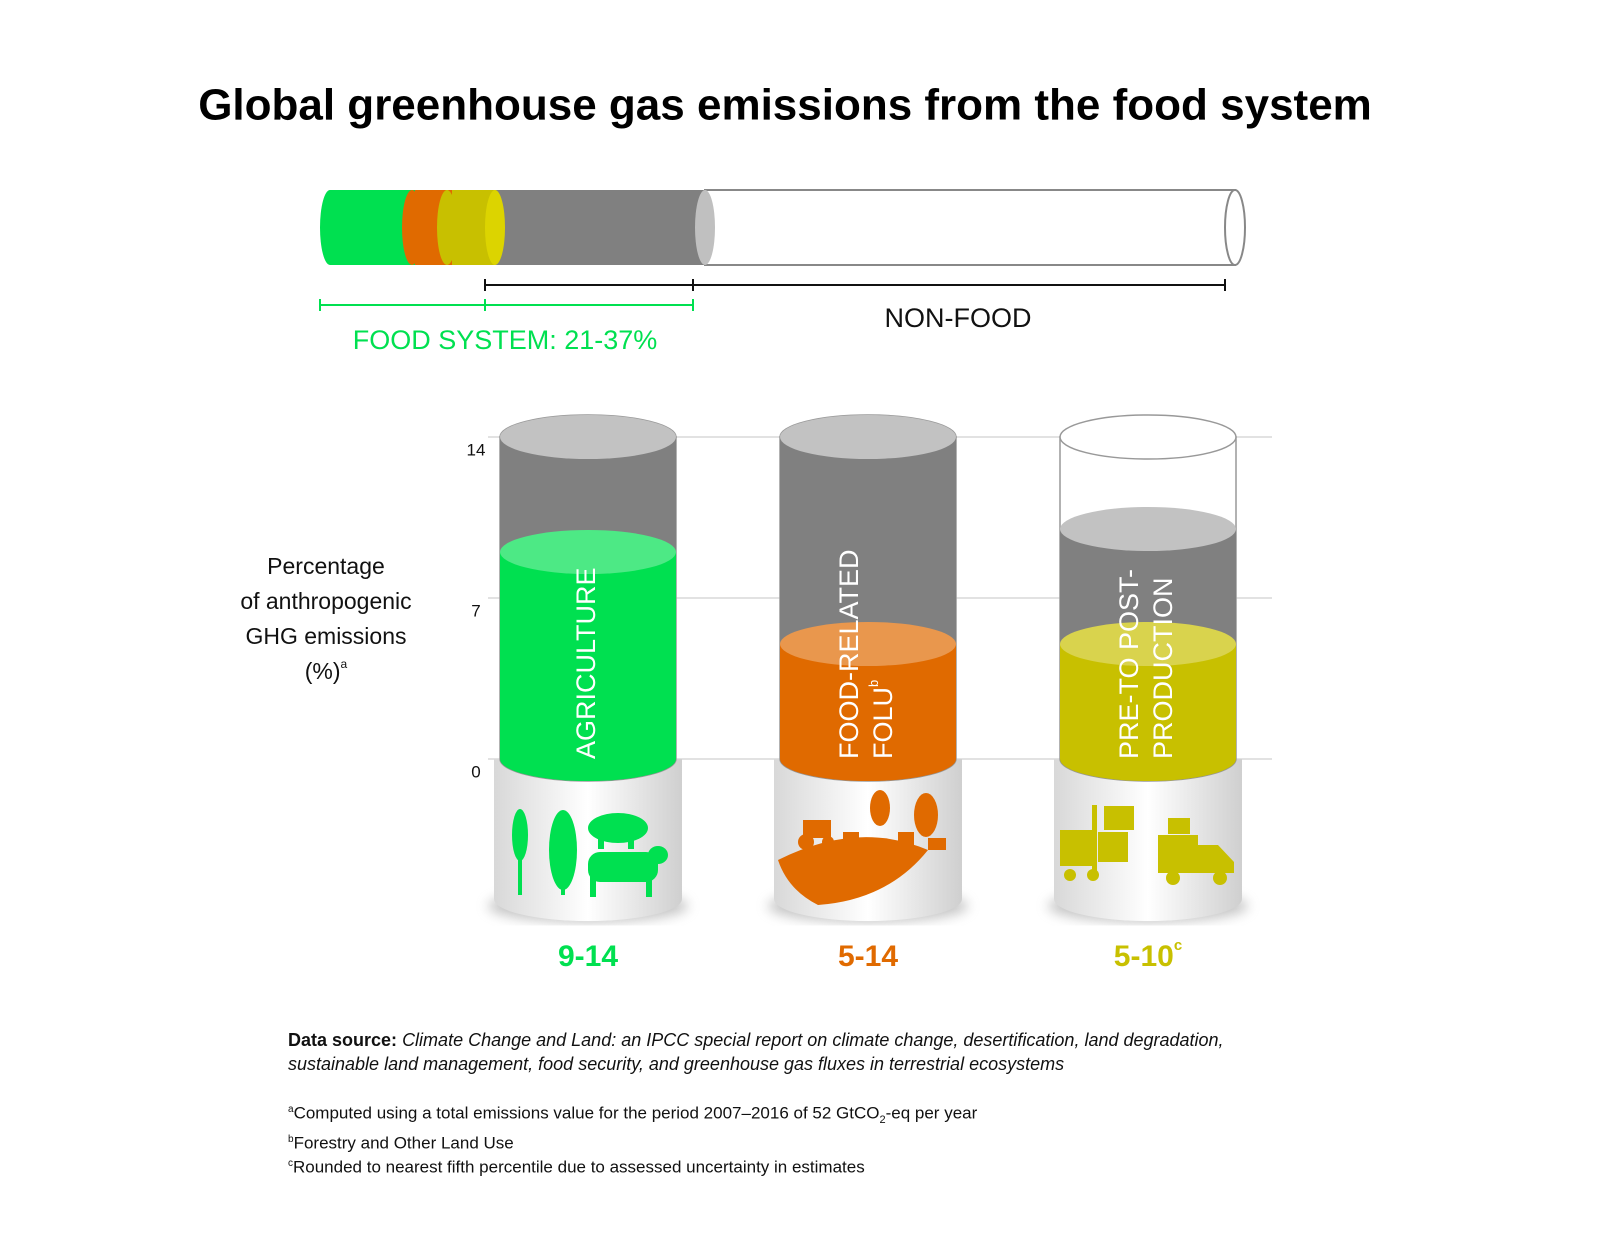 Image resolution: width=1600 pixels, height=1237 pixels. I want to click on y-axis-label-line: of anthropogenic, so click(325, 601).